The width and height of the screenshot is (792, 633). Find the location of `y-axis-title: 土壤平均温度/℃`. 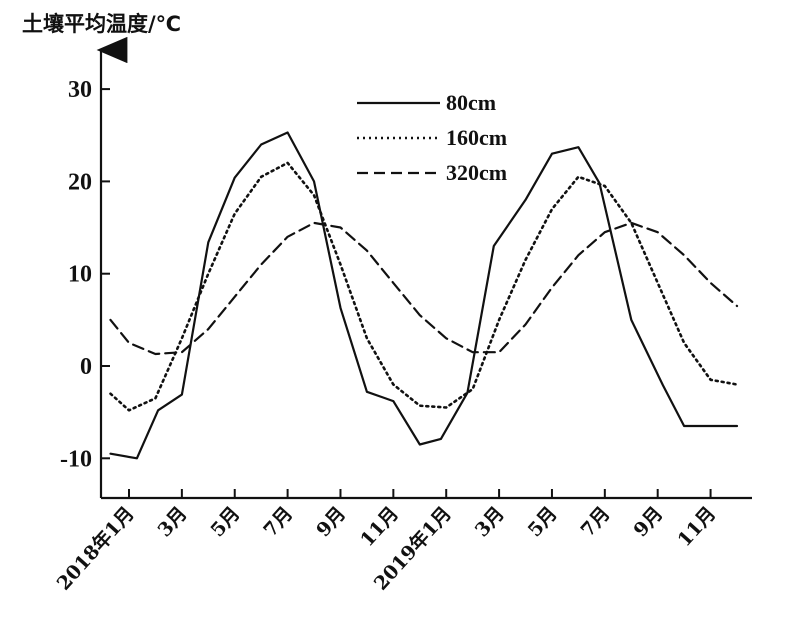

y-axis-title: 土壤平均温度/℃ is located at coordinates (101, 24).